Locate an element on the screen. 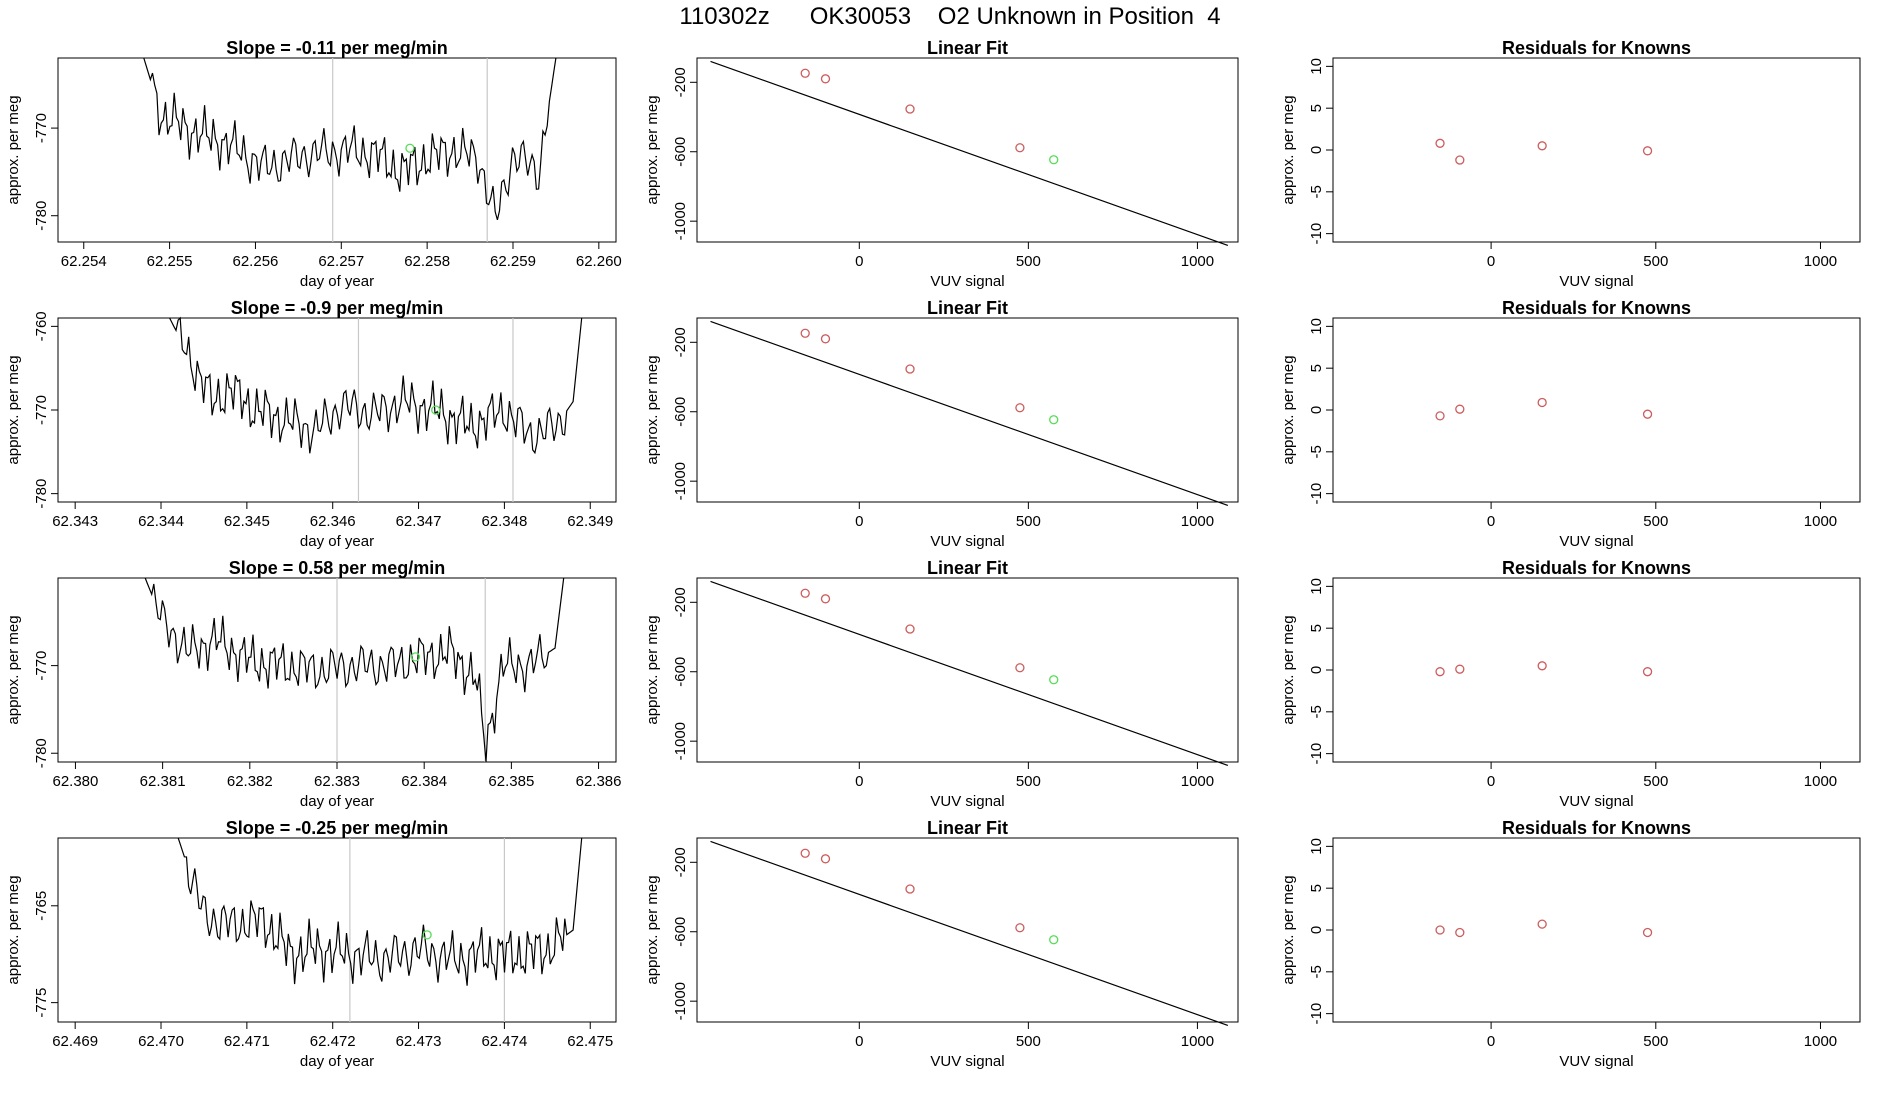  residuals-3-frame is located at coordinates (1596, 930).